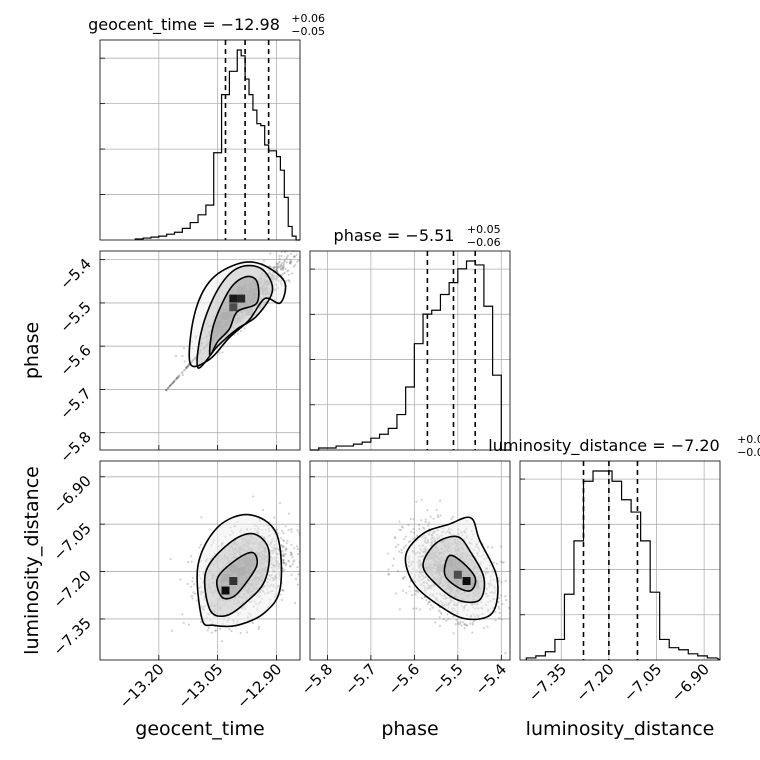 This screenshot has height=760, width=760. Describe the element at coordinates (594, 682) in the screenshot. I see `xtick-label-luminosity_distance-1: −7.20` at that location.